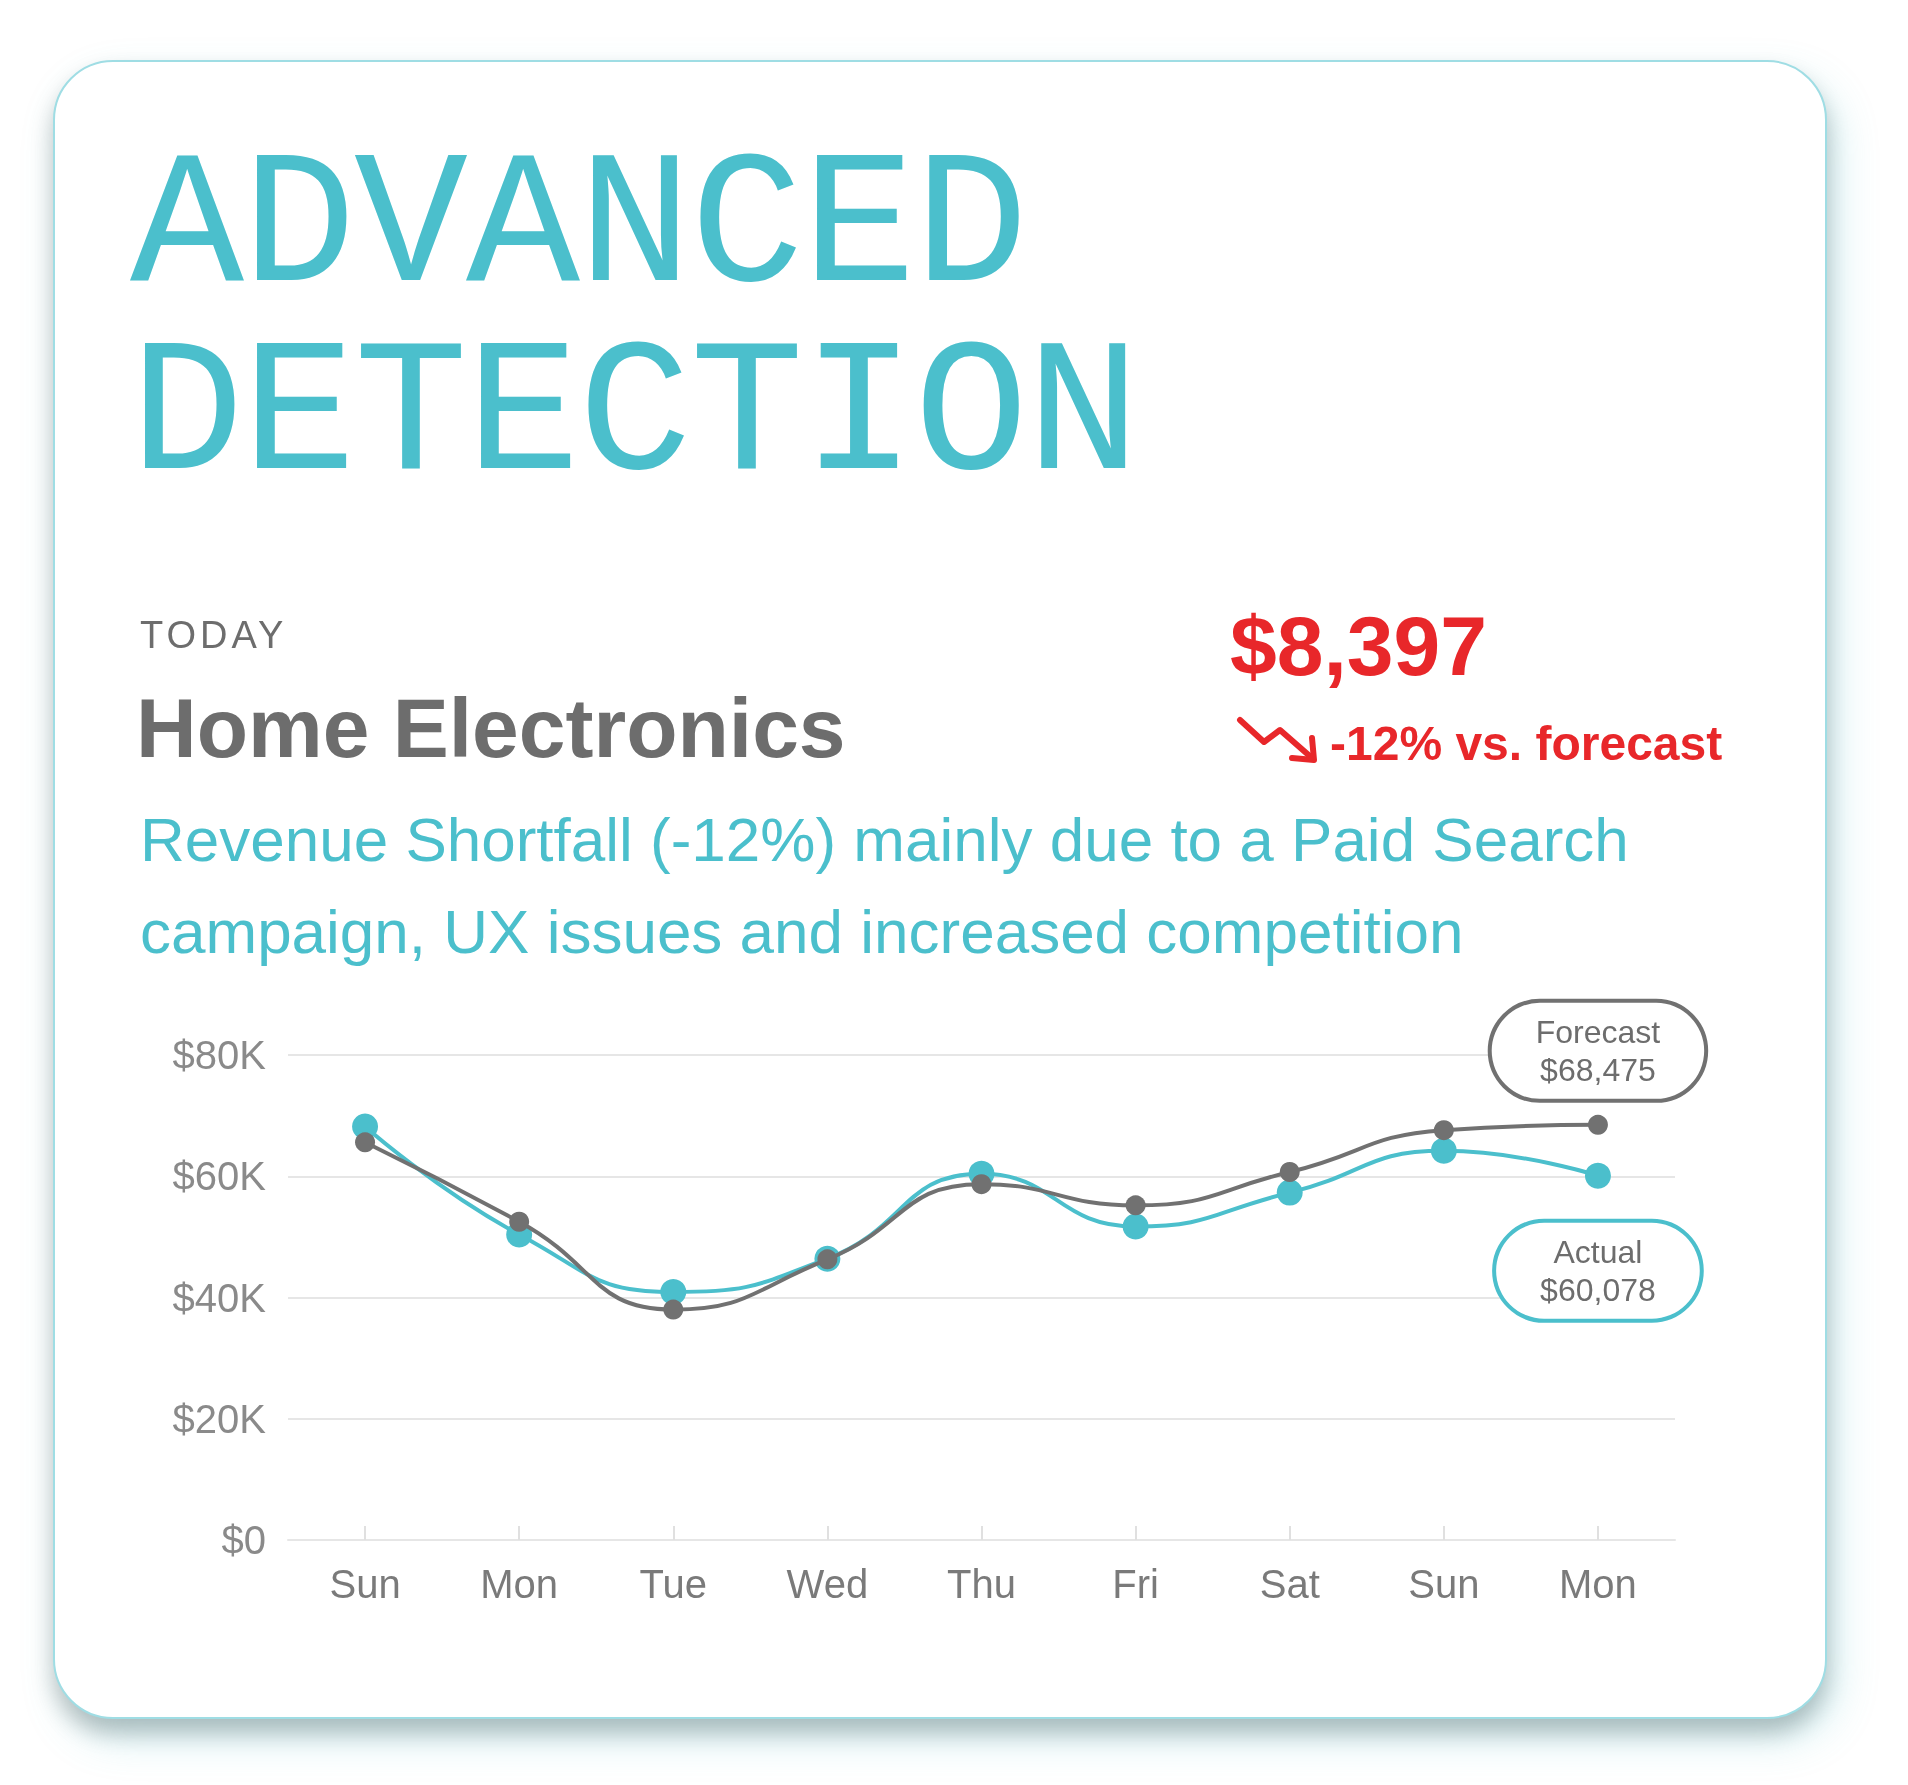 The height and width of the screenshot is (1785, 1908). Describe the element at coordinates (219, 1176) in the screenshot. I see `y-tick-label: $60K` at that location.